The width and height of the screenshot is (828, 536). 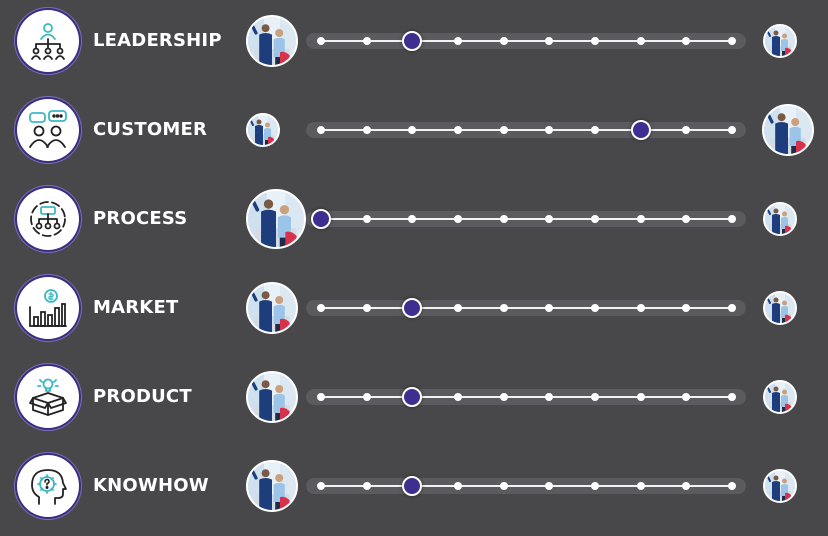 What do you see at coordinates (140, 218) in the screenshot?
I see `row-label: PROCESS` at bounding box center [140, 218].